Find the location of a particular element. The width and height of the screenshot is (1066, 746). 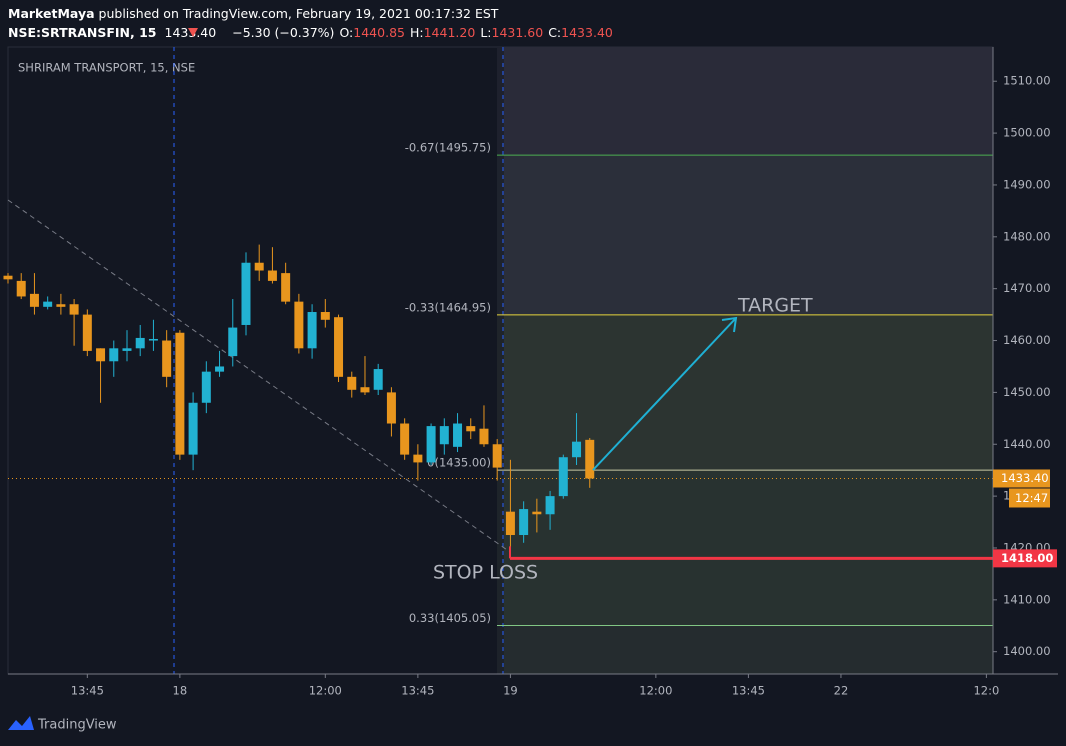

h-value: 1441.20 is located at coordinates (450, 32).